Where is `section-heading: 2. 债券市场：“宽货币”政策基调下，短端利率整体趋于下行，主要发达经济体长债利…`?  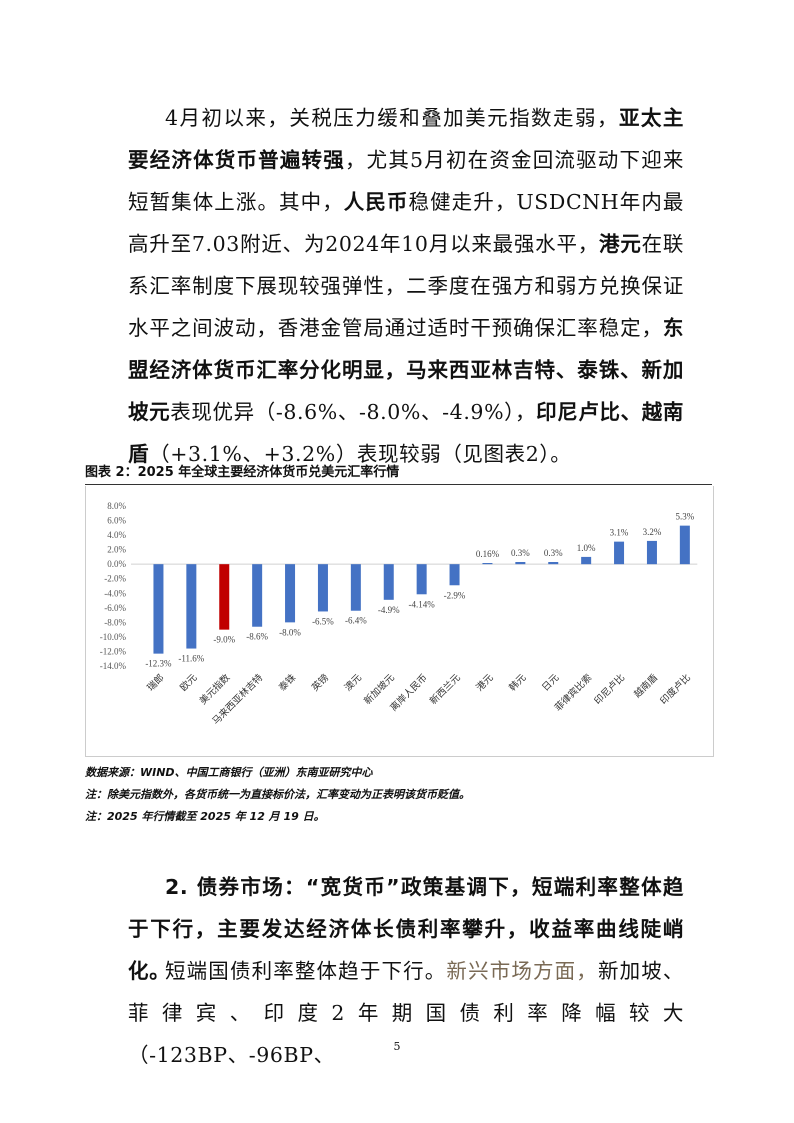
section-heading: 2. 债券市场：“宽货币”政策基调下，短端利率整体趋于下行，主要发达经济体长债利… is located at coordinates (406, 929).